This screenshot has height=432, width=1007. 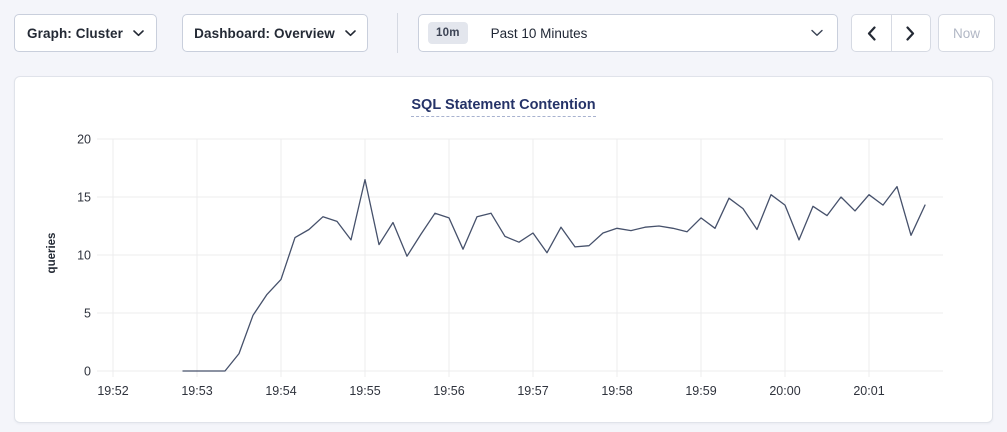 What do you see at coordinates (868, 391) in the screenshot?
I see `svg-text: 20:01` at bounding box center [868, 391].